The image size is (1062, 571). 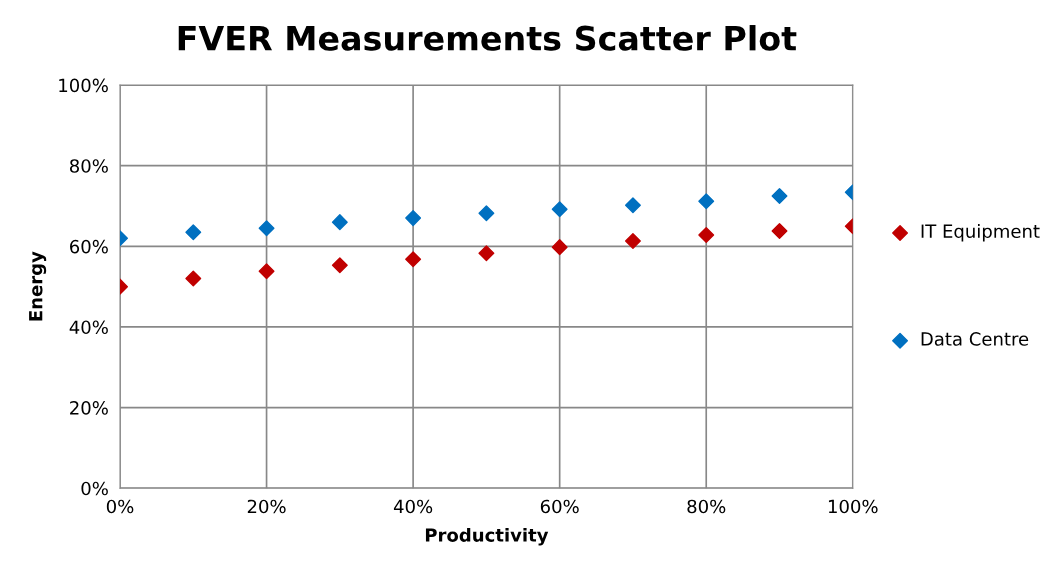 What do you see at coordinates (120, 506) in the screenshot?
I see `x-tick-label: 0%` at bounding box center [120, 506].